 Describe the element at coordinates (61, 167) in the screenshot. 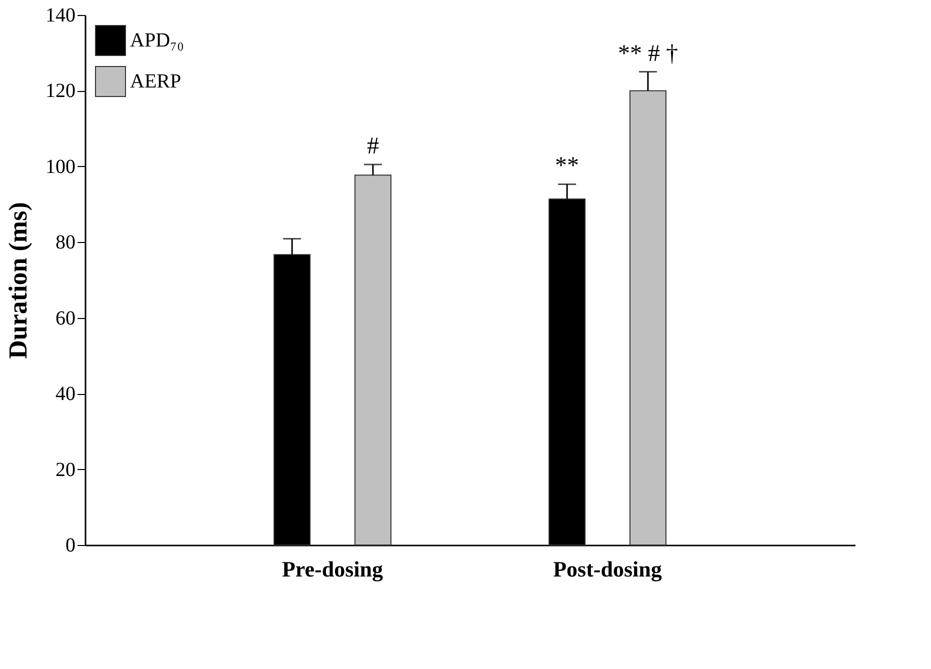

I see `y-tick-label: 100` at that location.